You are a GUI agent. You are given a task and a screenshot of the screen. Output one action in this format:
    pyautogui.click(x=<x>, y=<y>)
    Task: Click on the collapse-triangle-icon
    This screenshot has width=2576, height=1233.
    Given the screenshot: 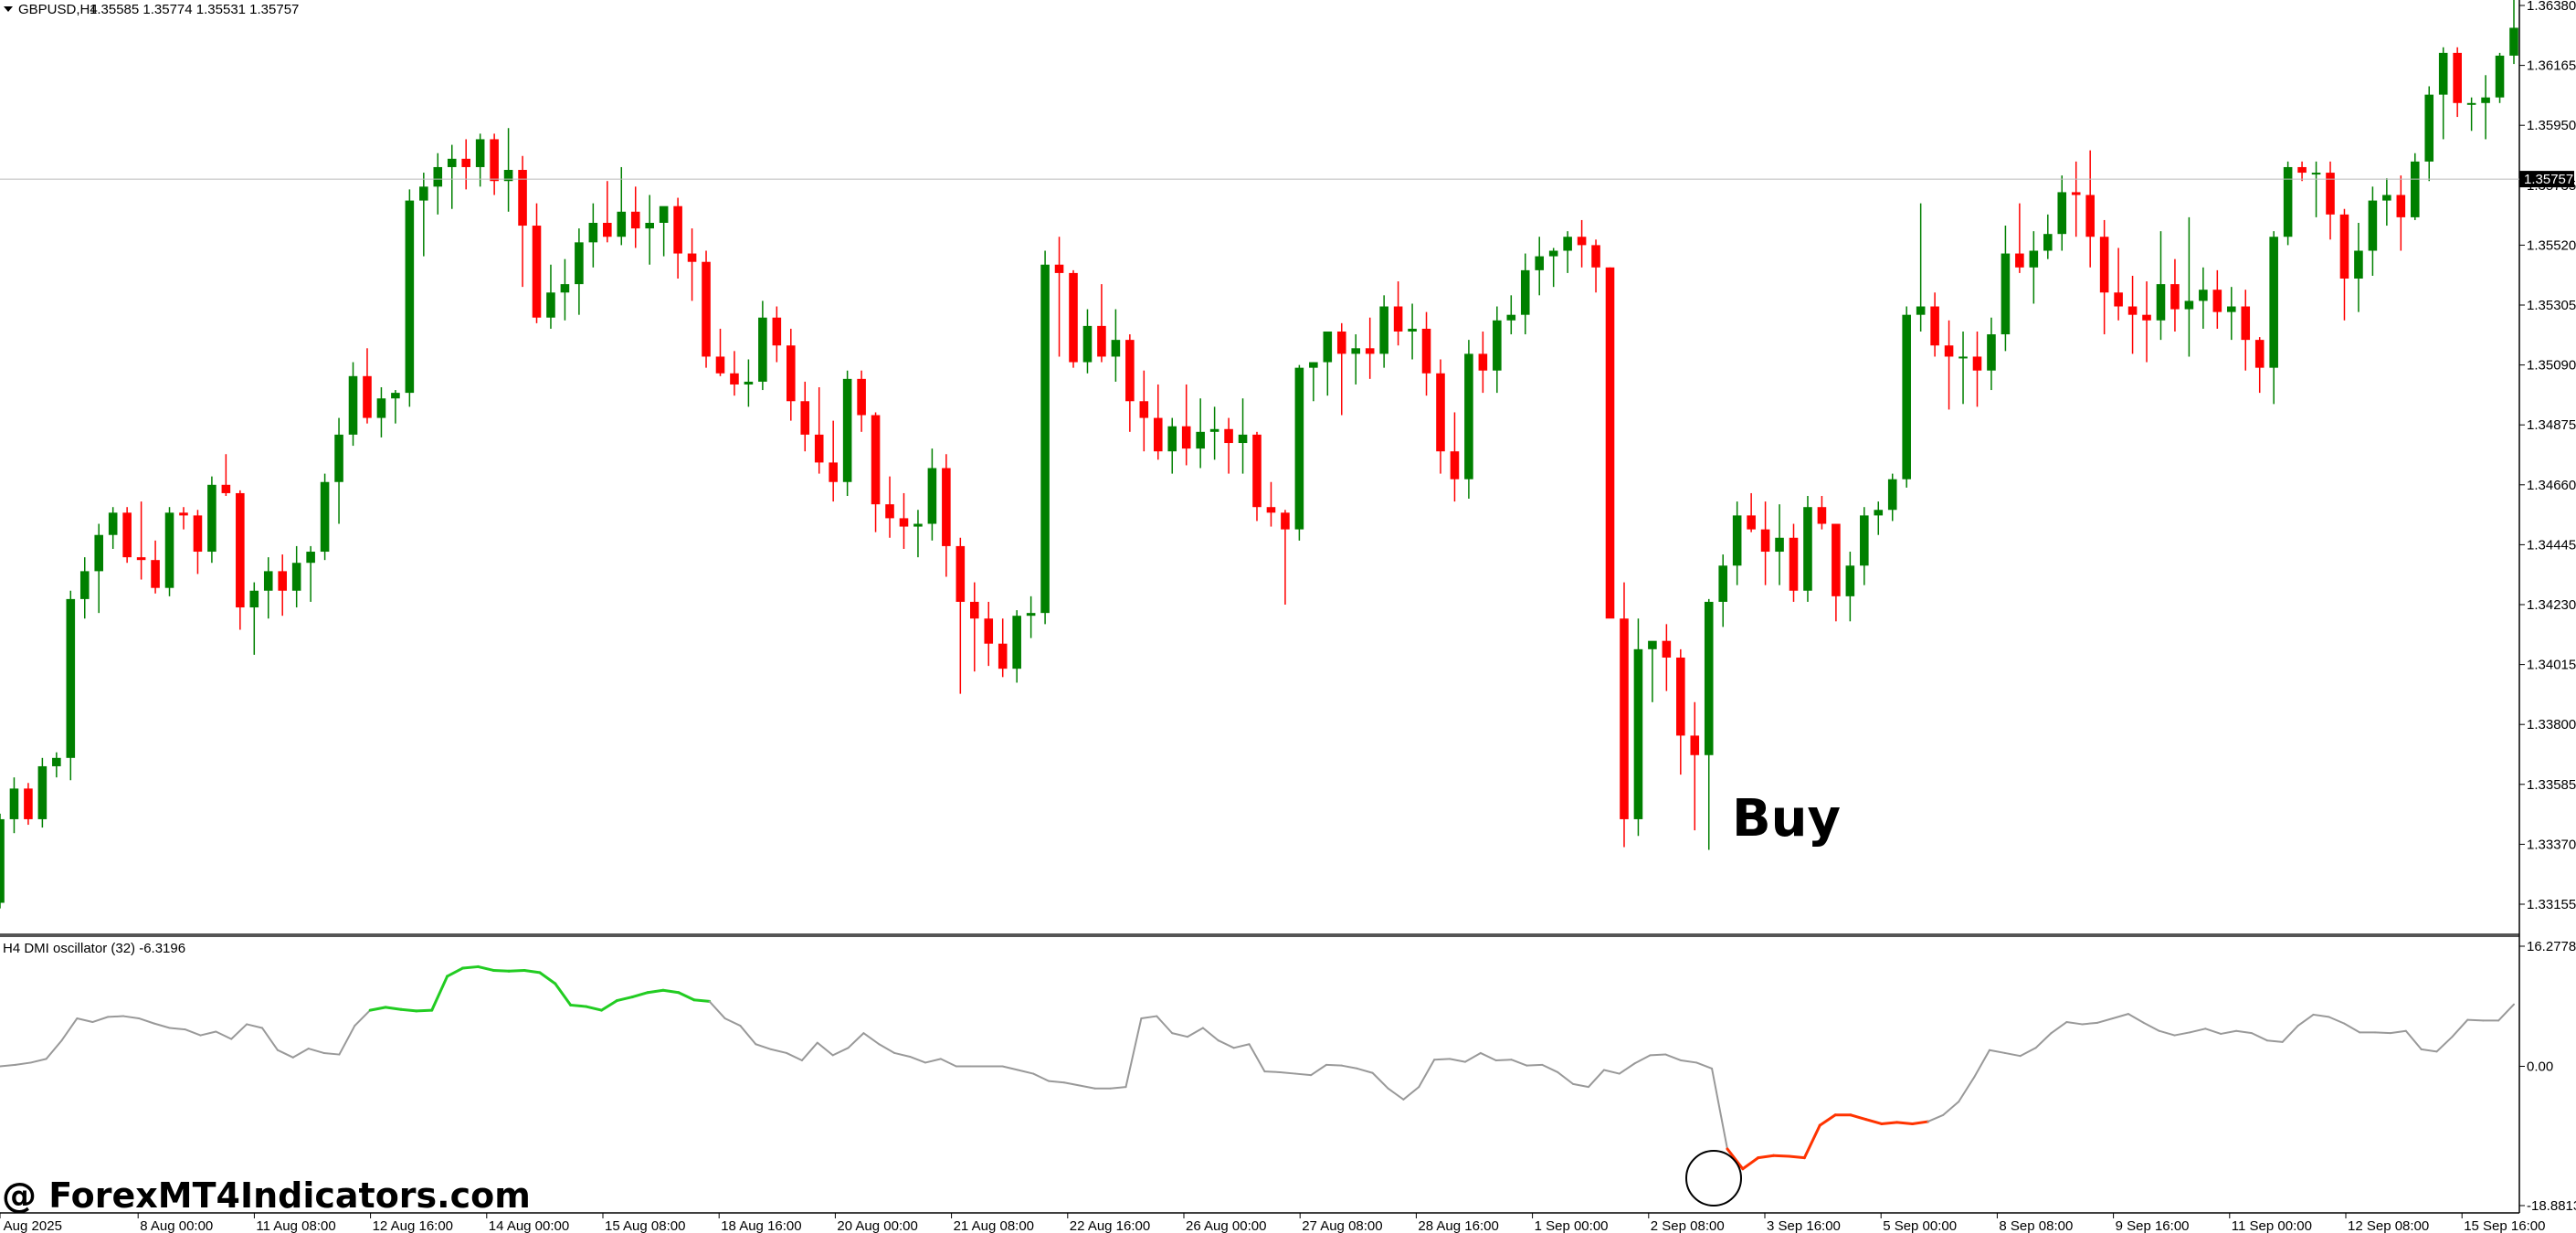 What is the action you would take?
    pyautogui.click(x=8, y=9)
    